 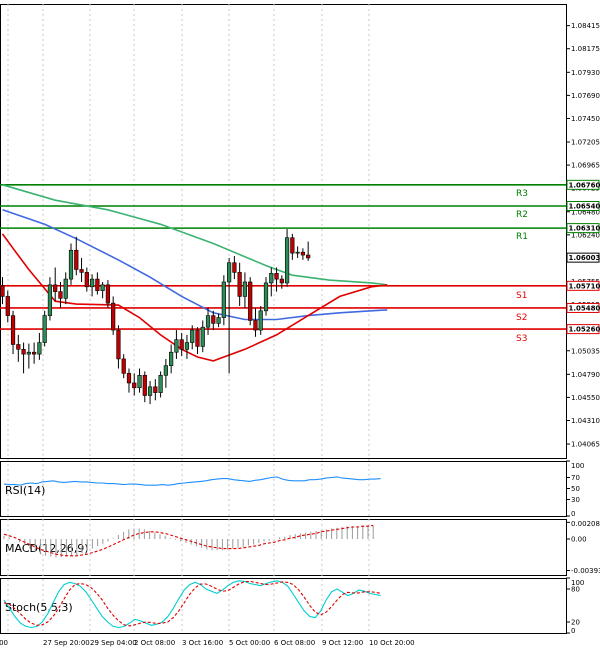 What do you see at coordinates (575, 478) in the screenshot?
I see `panel-tick-label: 70` at bounding box center [575, 478].